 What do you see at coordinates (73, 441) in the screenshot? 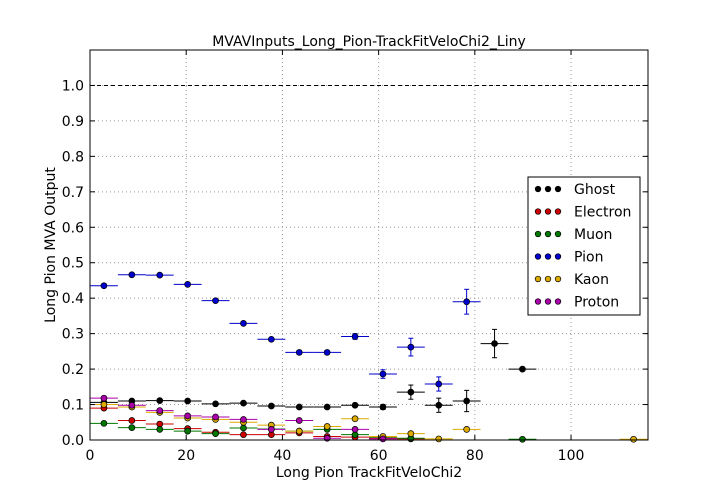
I see `y-tick-label: 0.0` at bounding box center [73, 441].